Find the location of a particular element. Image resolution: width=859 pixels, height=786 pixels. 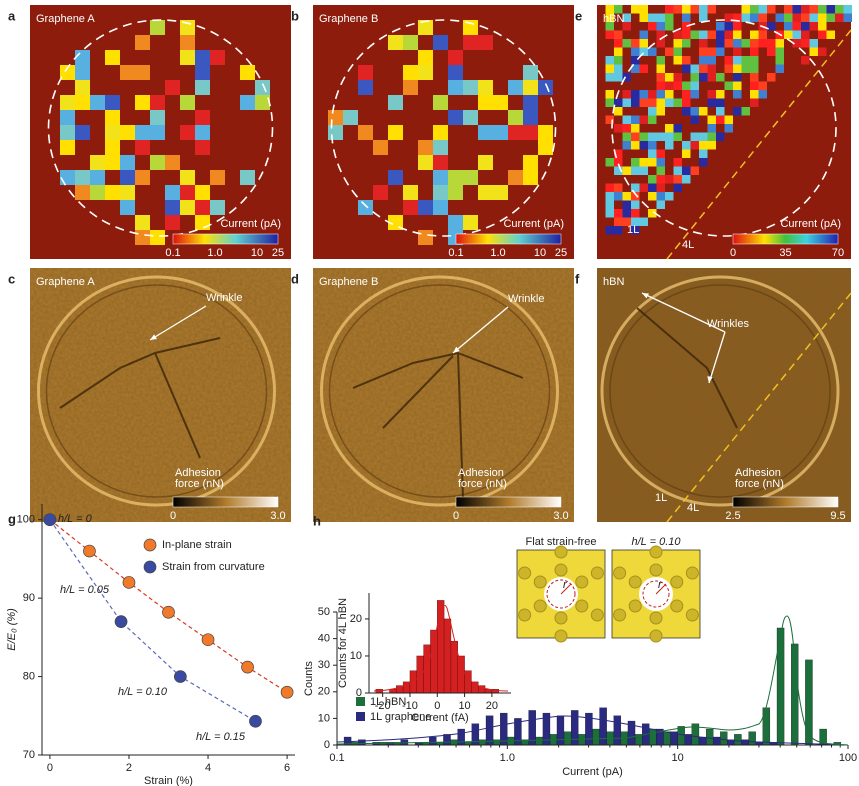

x-tick-label: 0.1 is located at coordinates (336, 758).